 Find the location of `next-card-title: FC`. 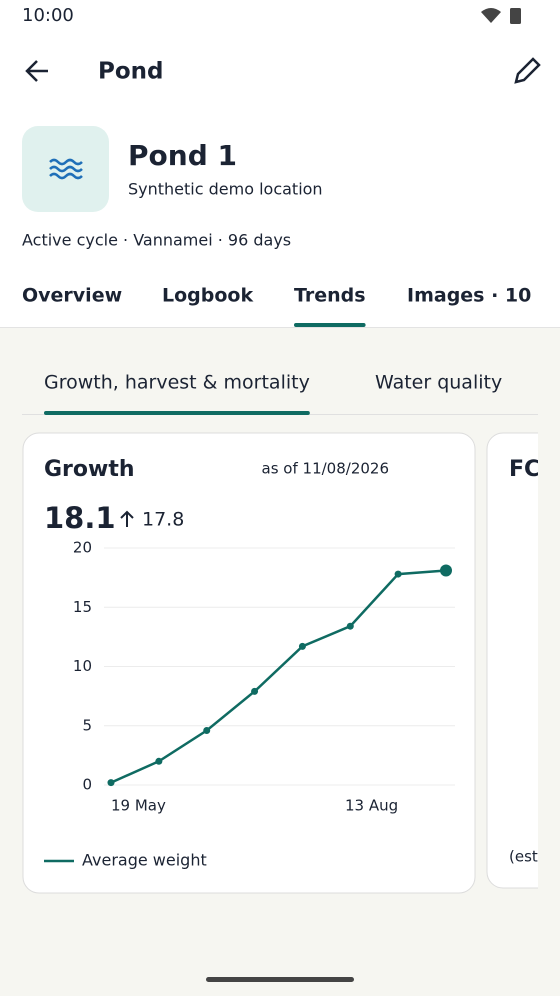

next-card-title: FC is located at coordinates (524, 469).